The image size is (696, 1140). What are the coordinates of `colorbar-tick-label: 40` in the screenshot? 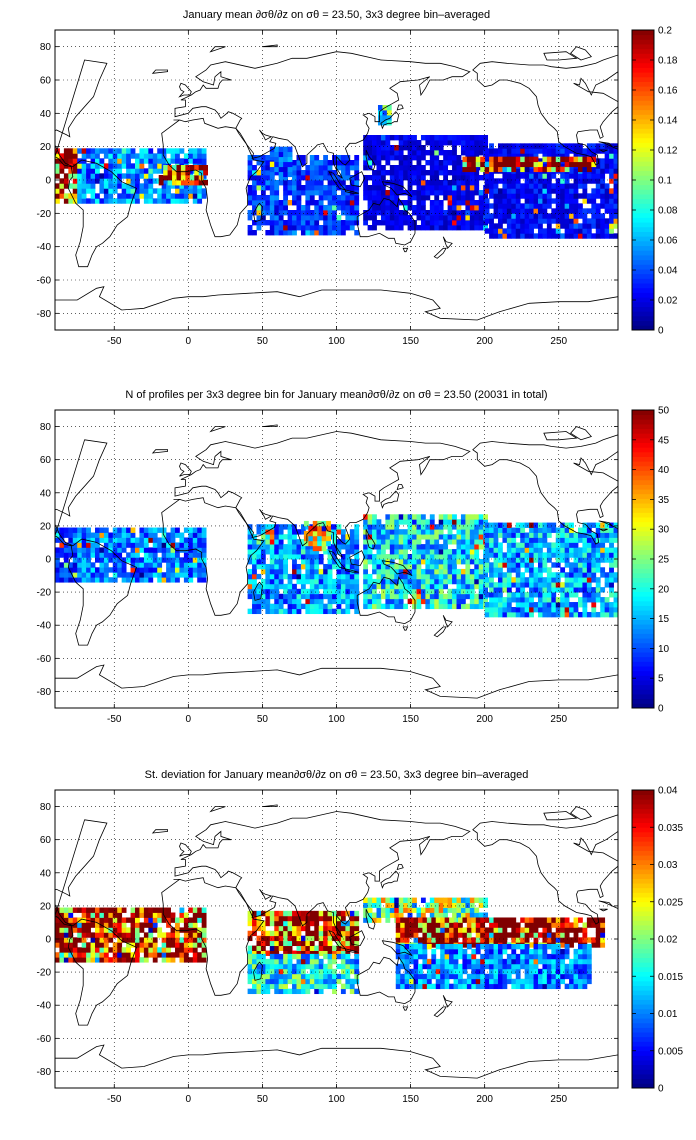 It's located at (664, 470).